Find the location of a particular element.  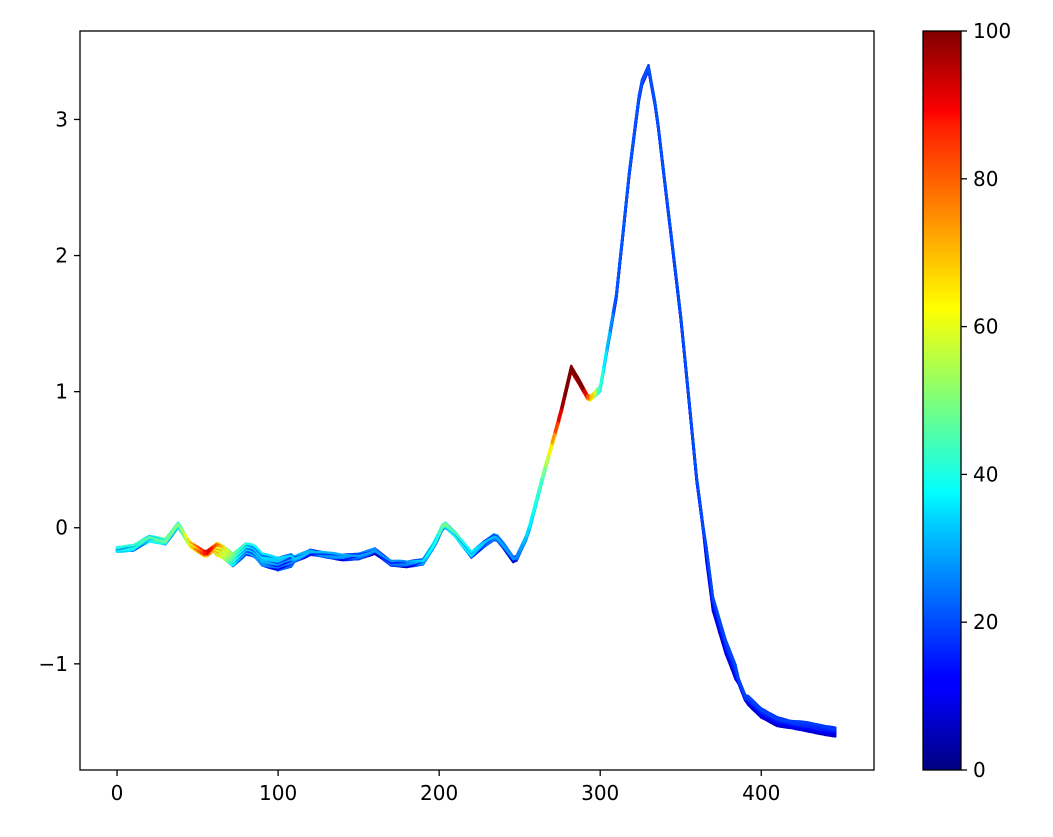

colorbar-axis: 0 20 40 60 80 100 is located at coordinates (986, 400).